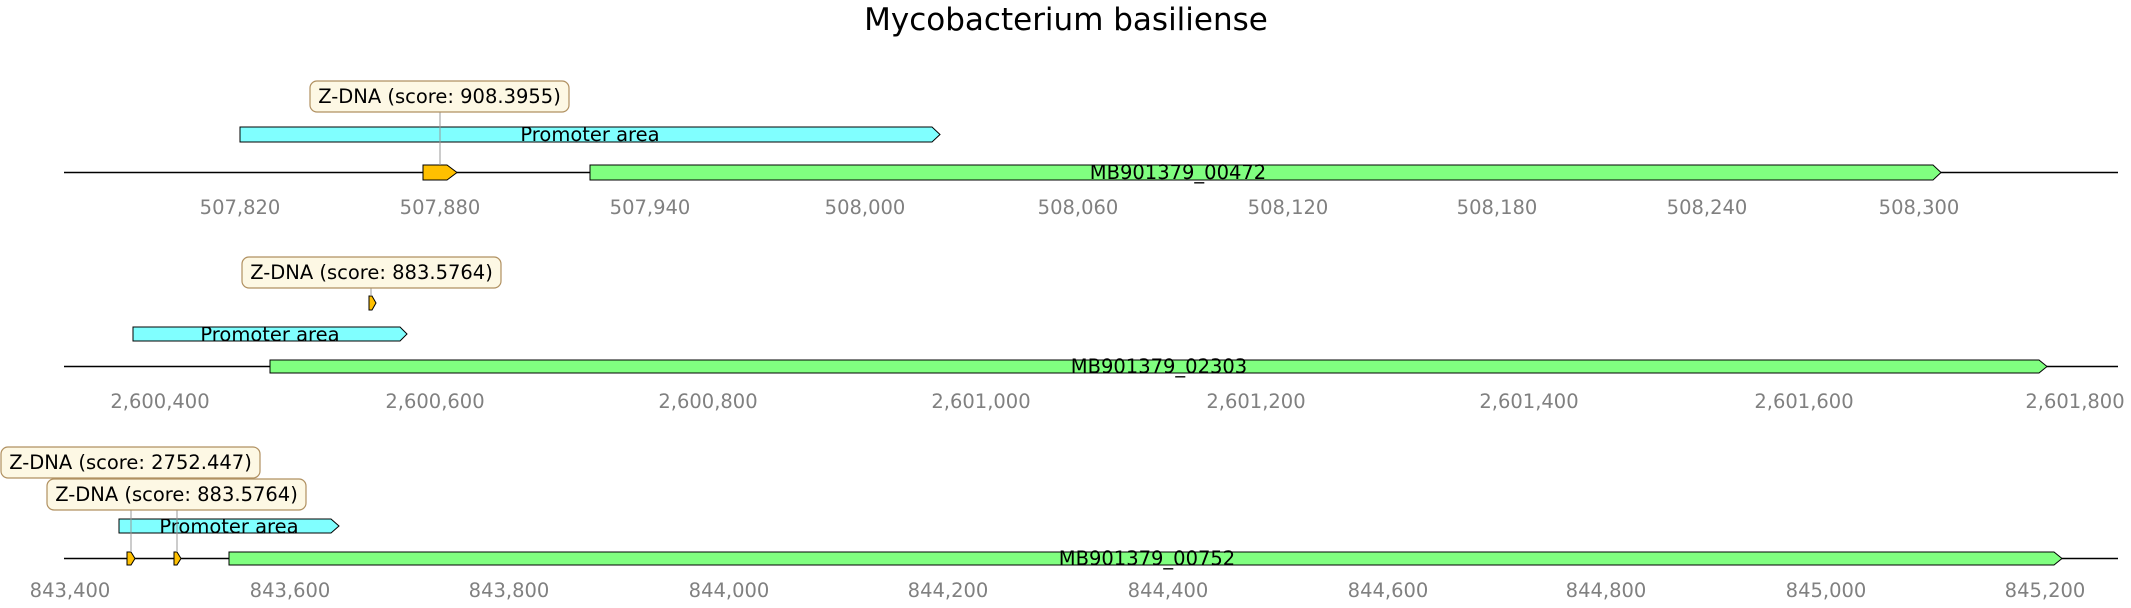 This screenshot has width=2131, height=608. Describe the element at coordinates (1606, 590) in the screenshot. I see `tick-label: 844,800` at that location.